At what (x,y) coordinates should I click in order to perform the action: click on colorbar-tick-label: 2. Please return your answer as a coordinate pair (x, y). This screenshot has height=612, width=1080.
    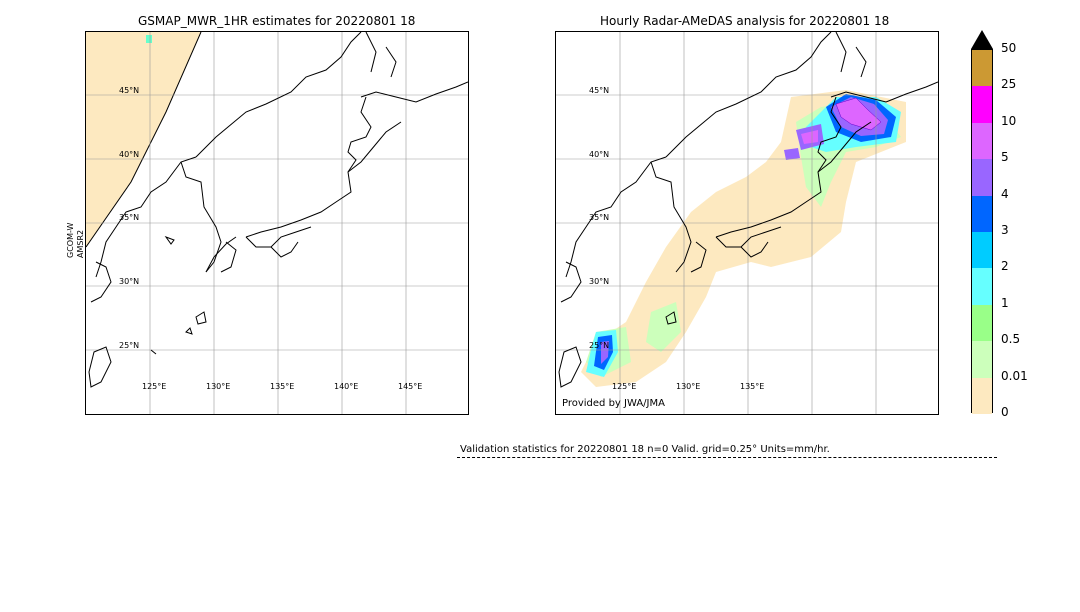
    Looking at the image, I should click on (1005, 266).